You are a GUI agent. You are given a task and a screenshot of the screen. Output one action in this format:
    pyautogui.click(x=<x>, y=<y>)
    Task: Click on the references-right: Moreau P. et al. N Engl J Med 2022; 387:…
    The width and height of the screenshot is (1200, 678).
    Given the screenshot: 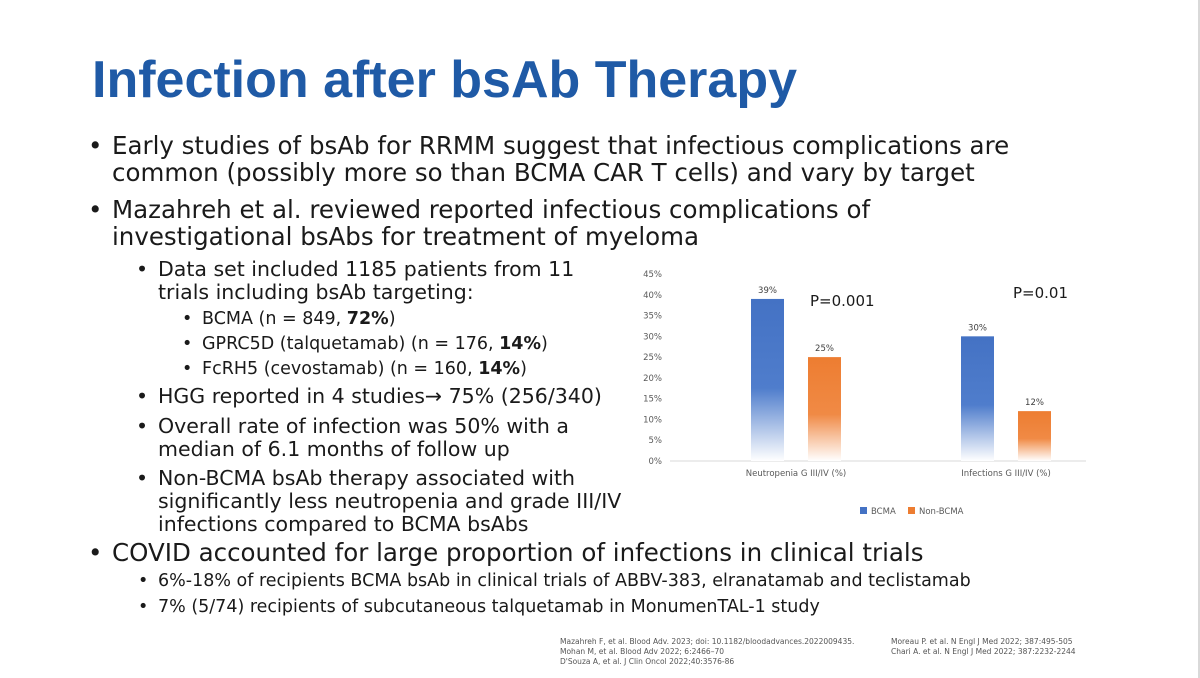 What is the action you would take?
    pyautogui.click(x=983, y=647)
    